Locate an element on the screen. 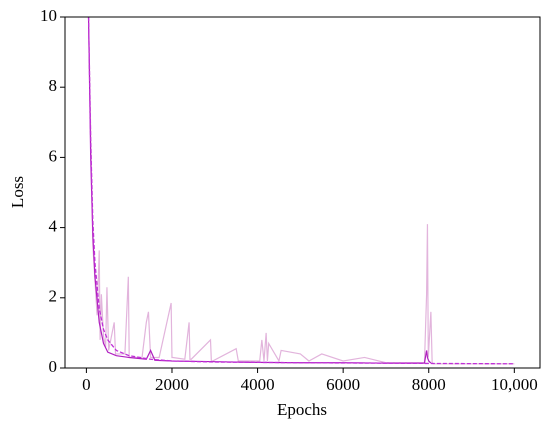 This screenshot has width=550, height=431. x-tick-label: 8000 is located at coordinates (429, 384).